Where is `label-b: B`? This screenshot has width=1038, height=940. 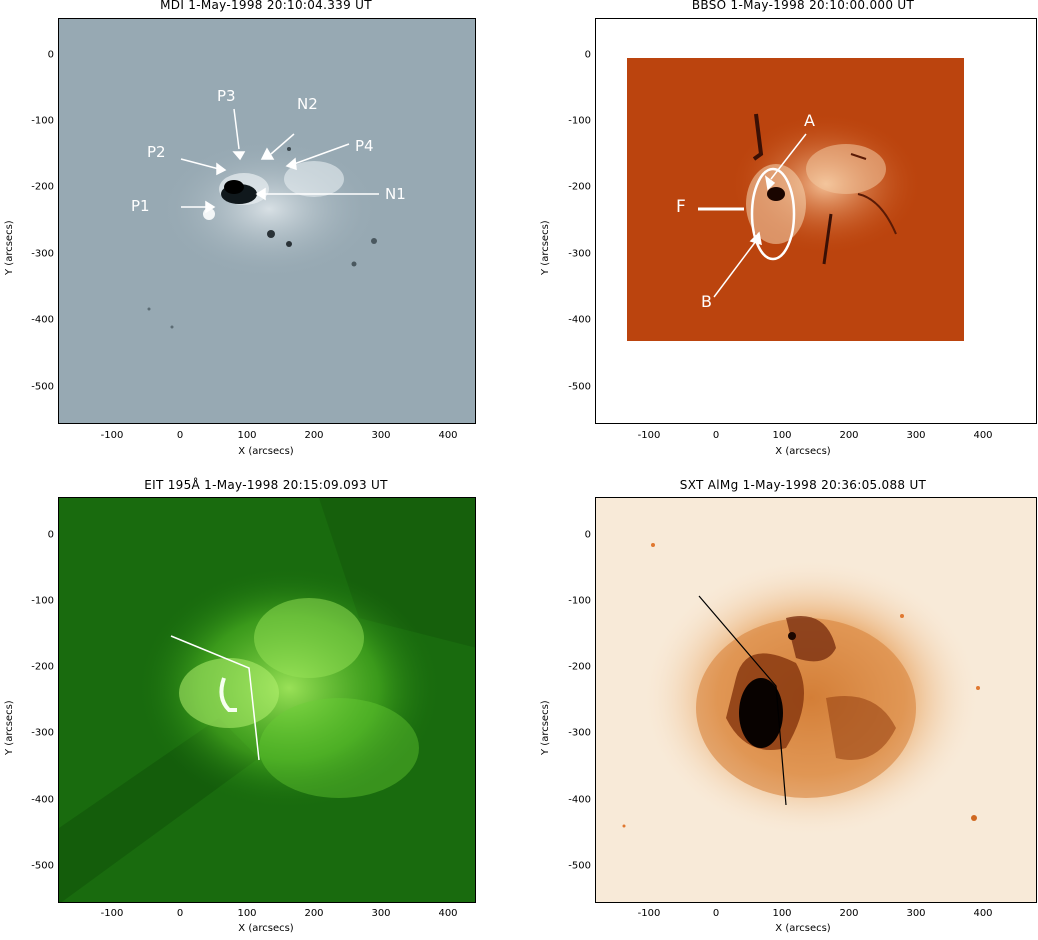
label-b: B is located at coordinates (706, 301).